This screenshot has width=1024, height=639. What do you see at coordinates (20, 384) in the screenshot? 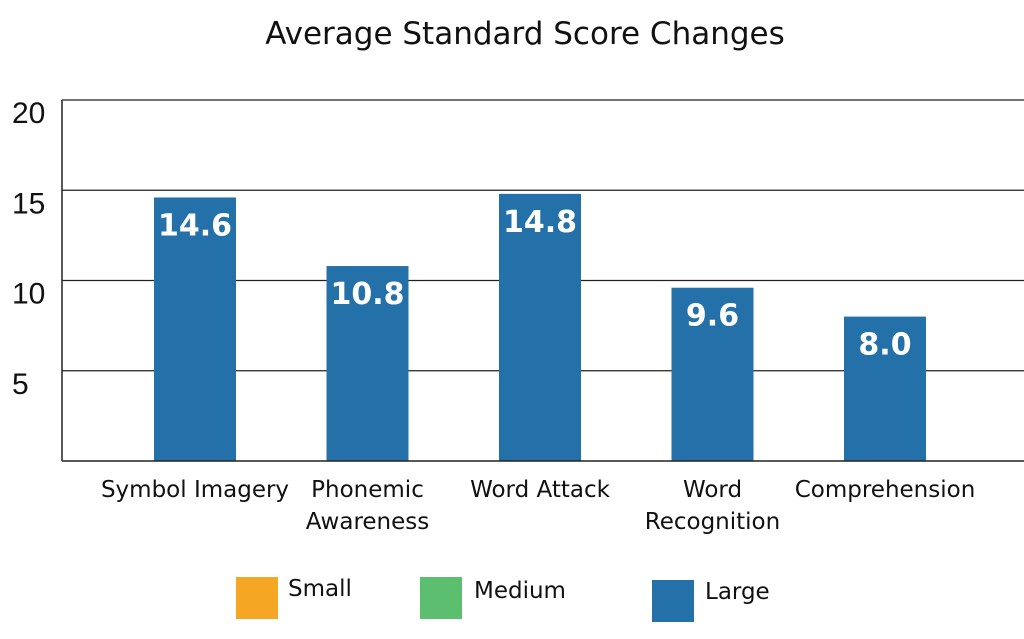
I see `y-tick-label: 5` at bounding box center [20, 384].